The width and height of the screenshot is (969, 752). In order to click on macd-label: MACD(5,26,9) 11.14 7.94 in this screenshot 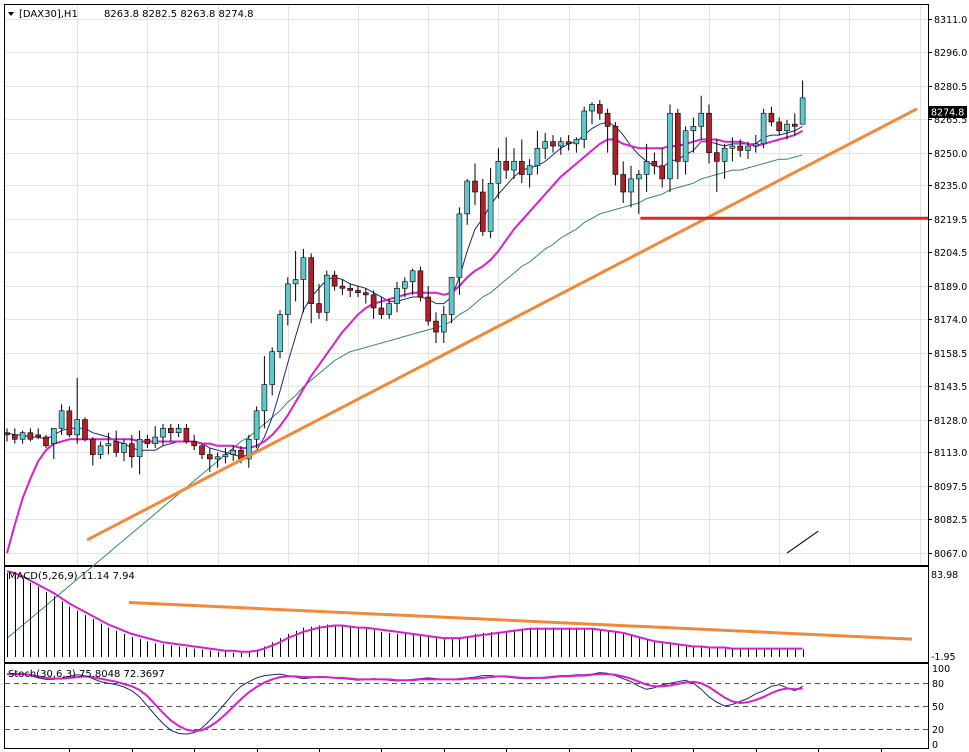, I will do `click(71, 576)`.